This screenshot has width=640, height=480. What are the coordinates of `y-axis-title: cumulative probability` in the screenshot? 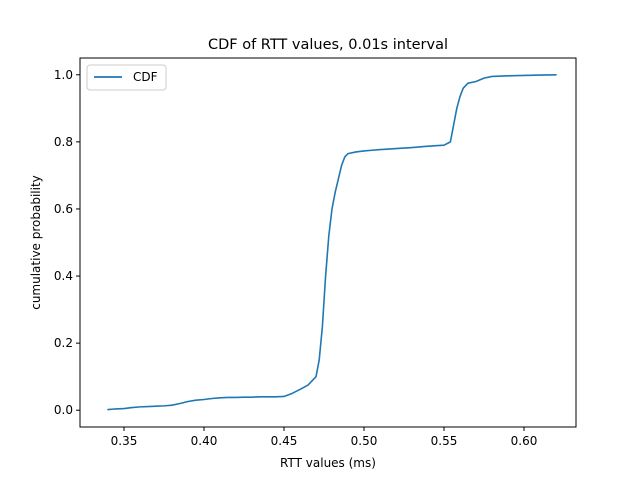 It's located at (36, 242).